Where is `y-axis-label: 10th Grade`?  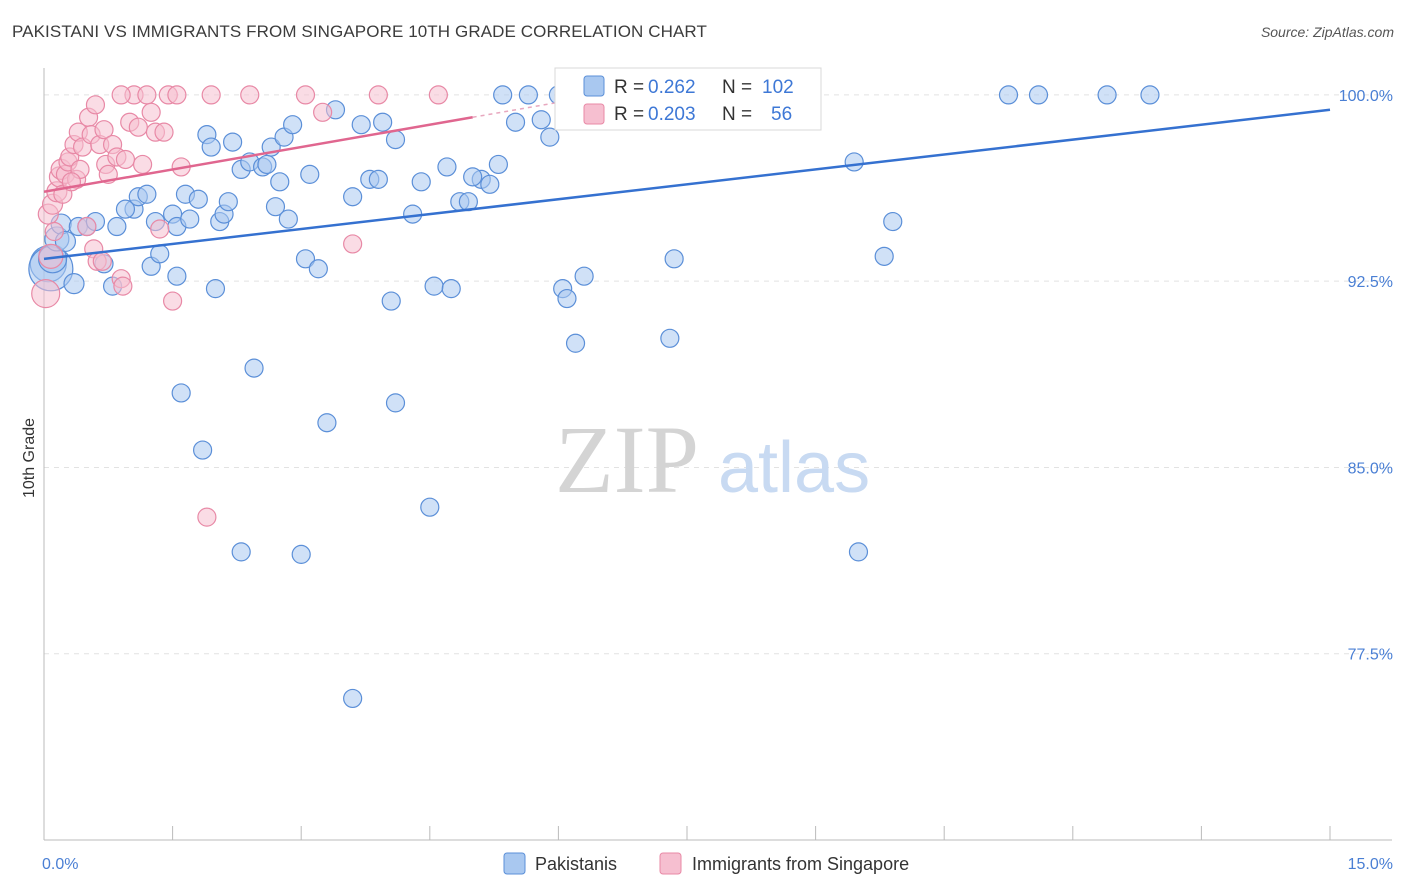
y-axis-label: 10th Grade is located at coordinates (29, 458).